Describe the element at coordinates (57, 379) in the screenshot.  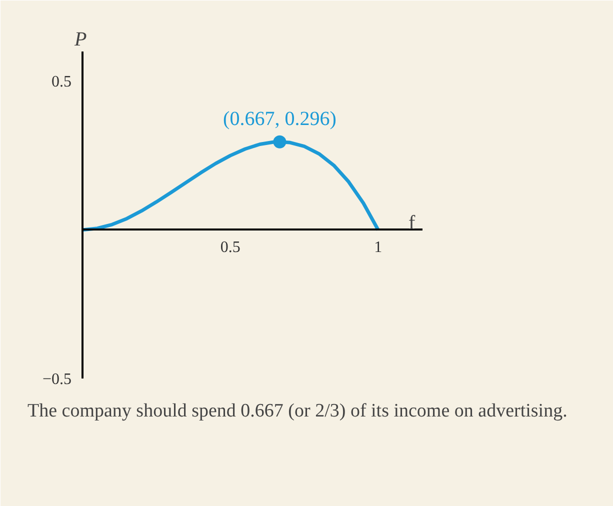
I see `y-tick-label: −0.5` at that location.